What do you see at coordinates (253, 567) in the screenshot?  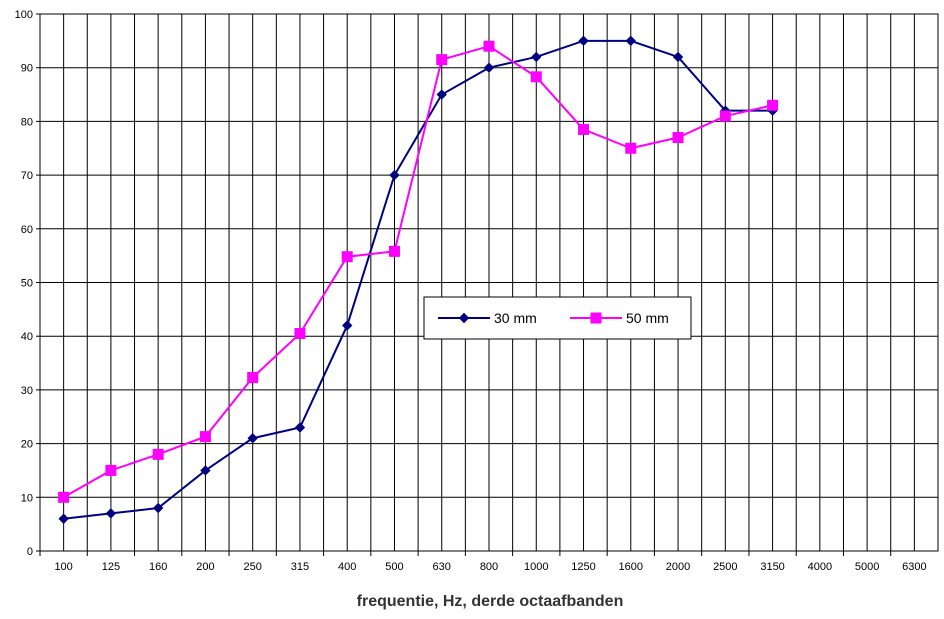 I see `x-tick-label: 250` at bounding box center [253, 567].